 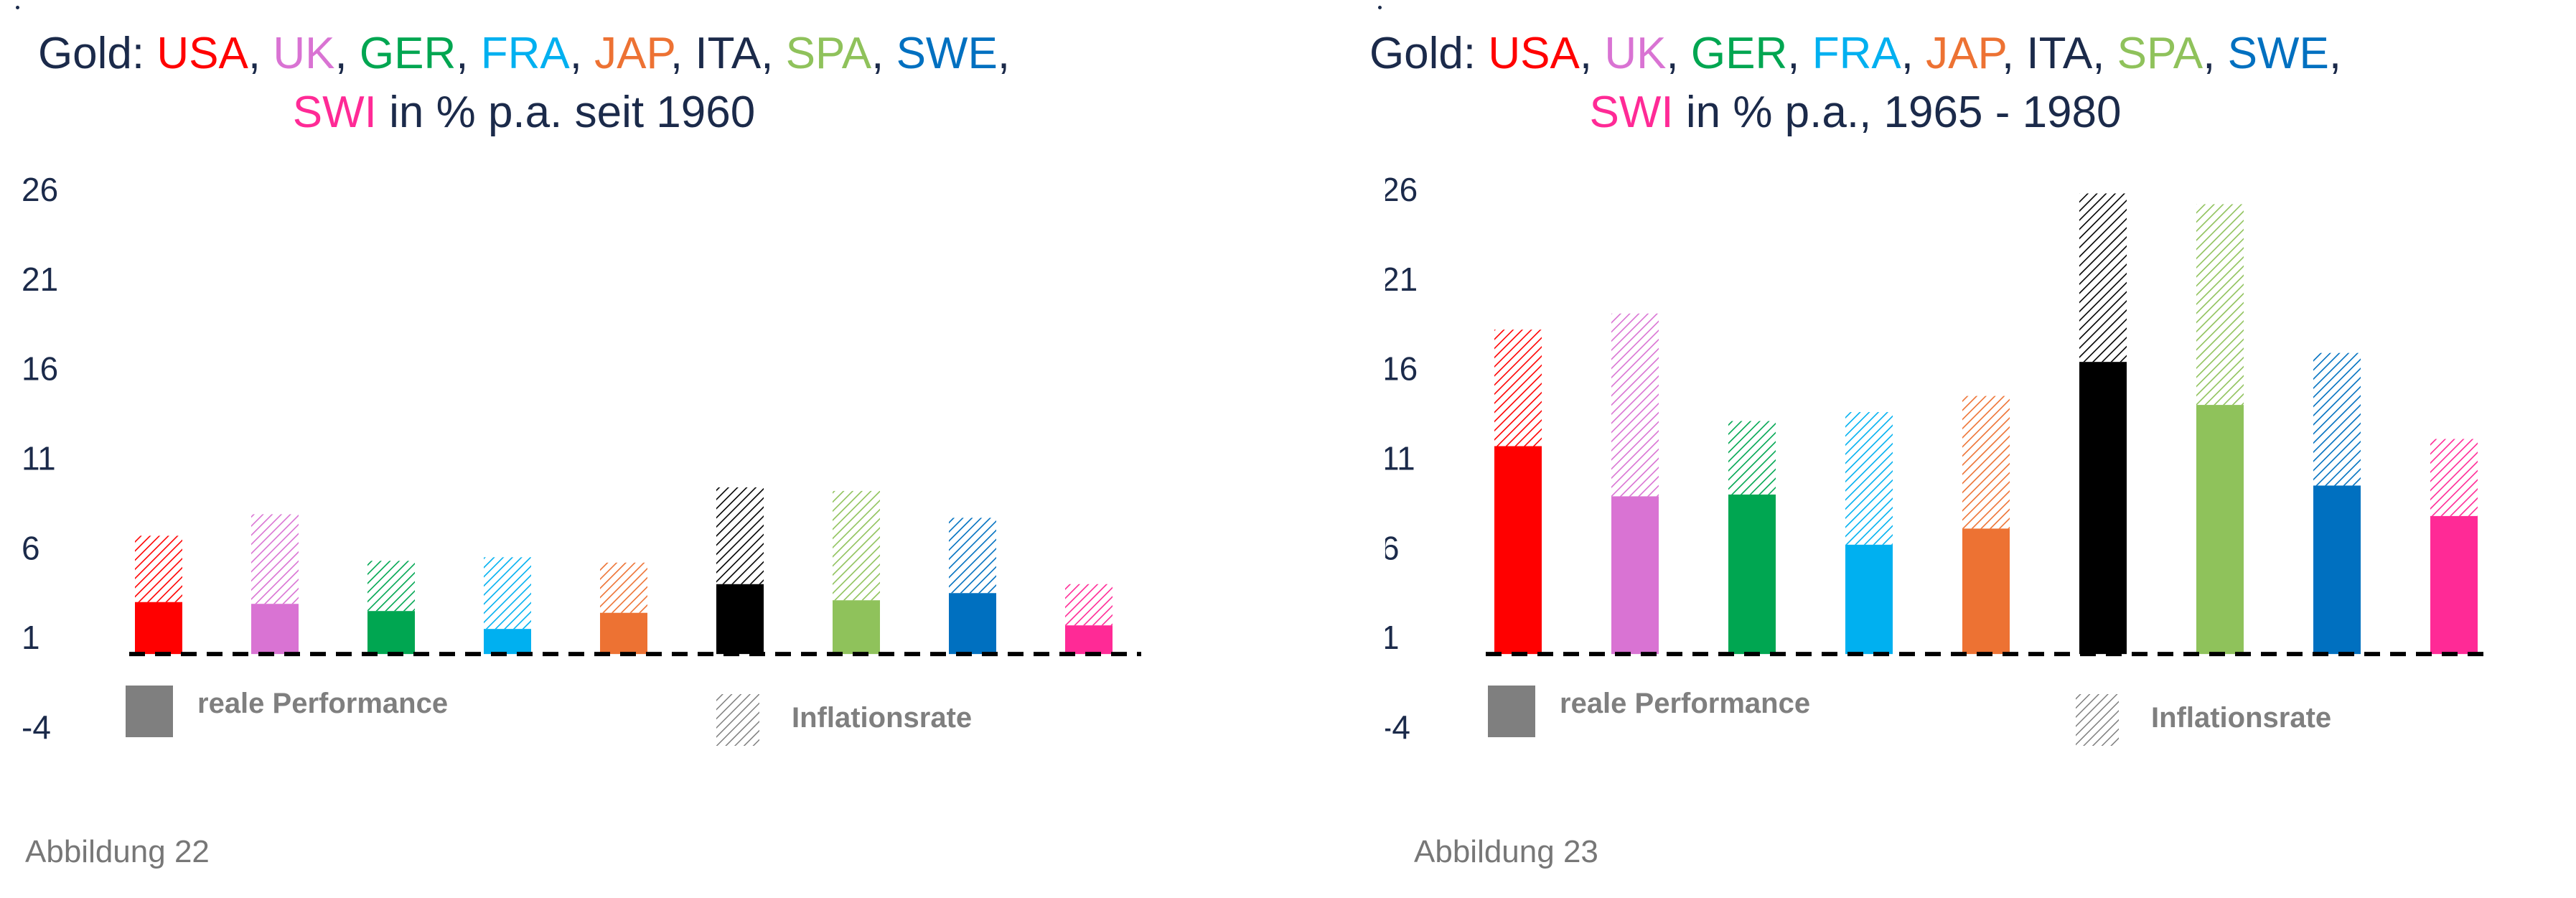 What do you see at coordinates (1904, 112) in the screenshot?
I see `title-suffix: in % p.a., 1965 - 1980` at bounding box center [1904, 112].